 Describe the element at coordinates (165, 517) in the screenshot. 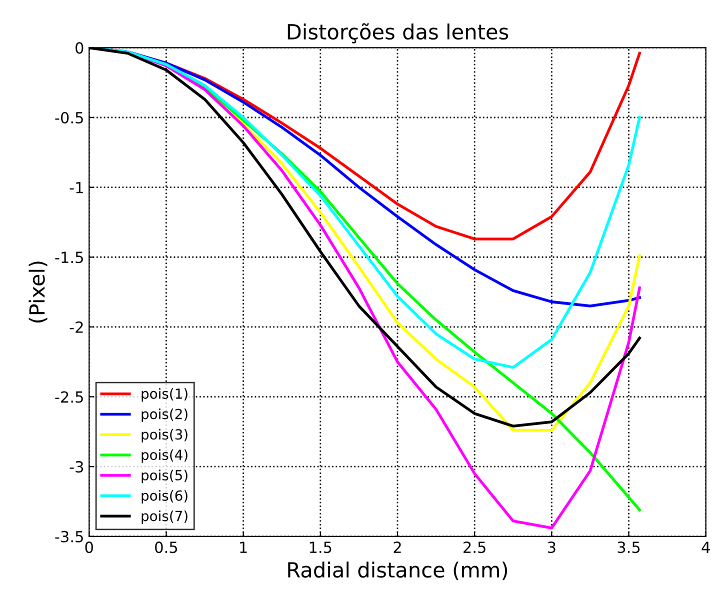

I see `legend-label: pois(7)` at that location.